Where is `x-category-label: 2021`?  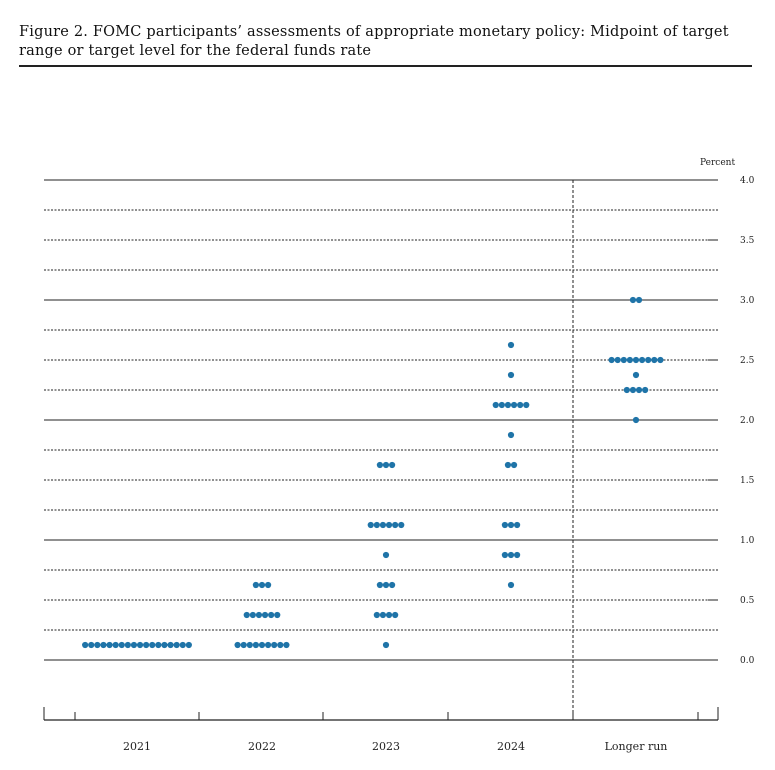 x-category-label: 2021 is located at coordinates (137, 746).